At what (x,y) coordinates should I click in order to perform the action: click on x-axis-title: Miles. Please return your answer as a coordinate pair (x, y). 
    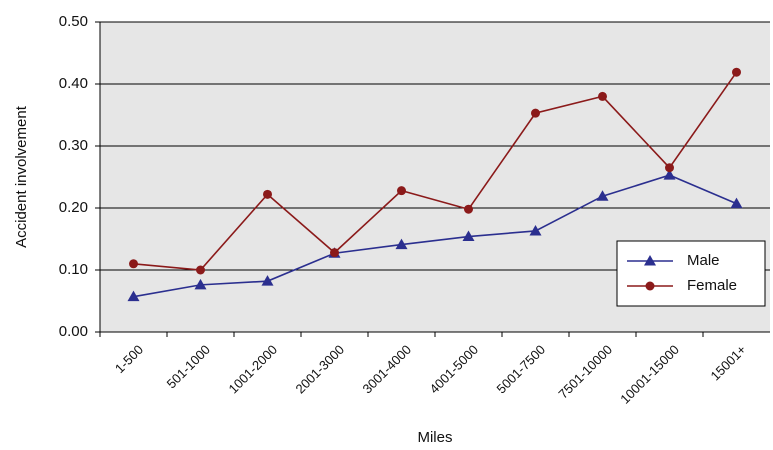
    Looking at the image, I should click on (434, 437).